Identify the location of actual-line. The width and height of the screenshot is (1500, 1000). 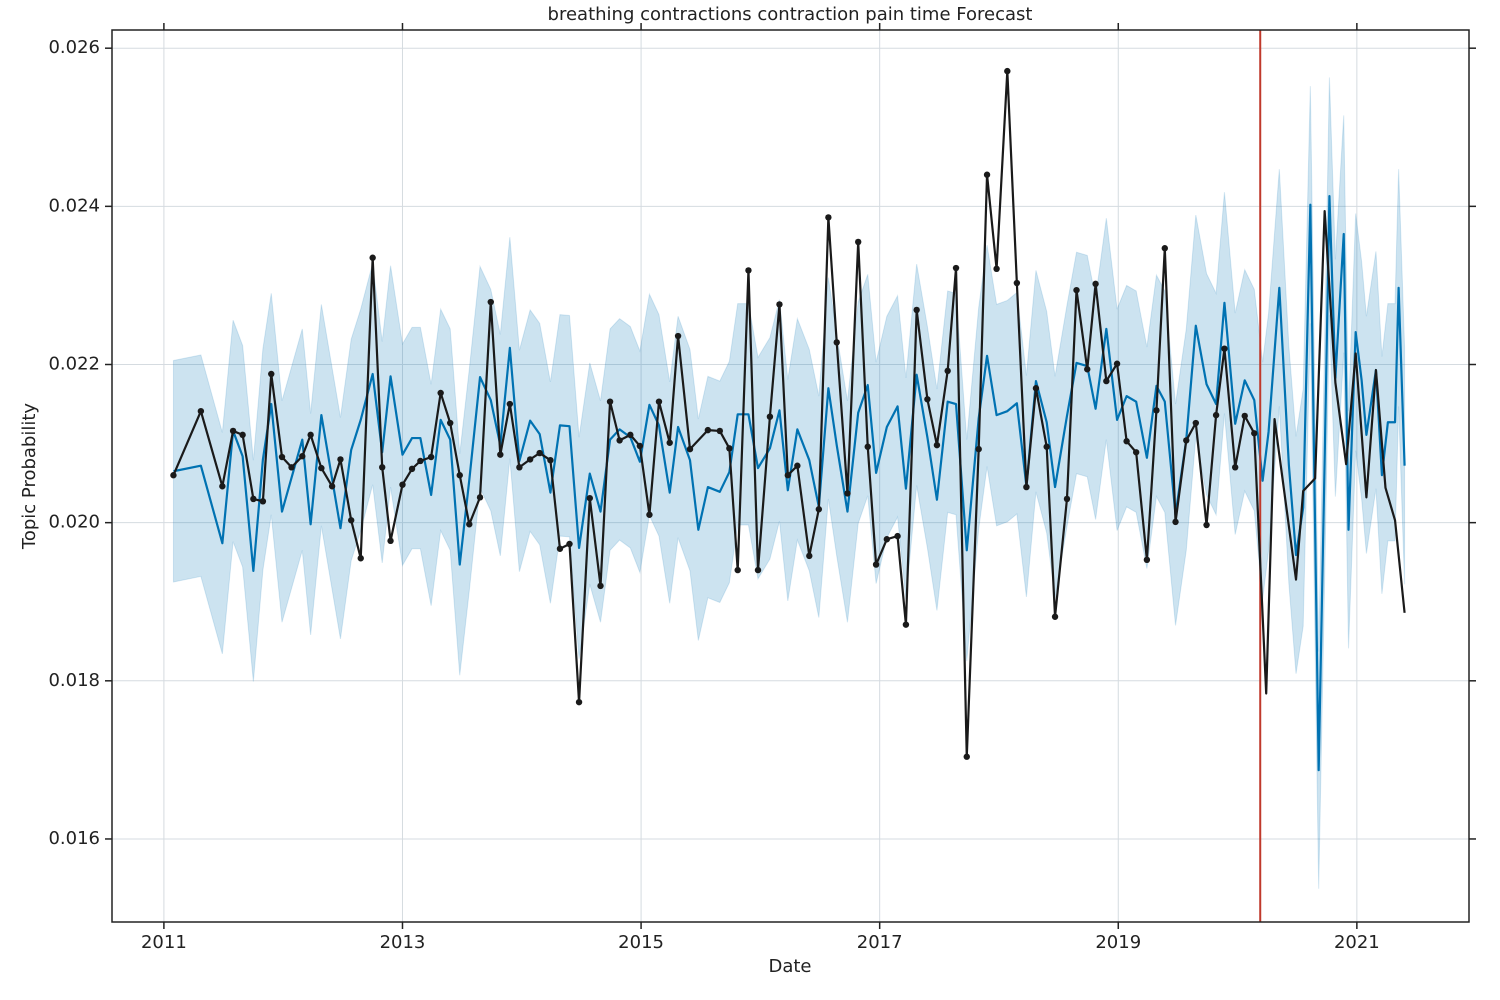
(1329, 452).